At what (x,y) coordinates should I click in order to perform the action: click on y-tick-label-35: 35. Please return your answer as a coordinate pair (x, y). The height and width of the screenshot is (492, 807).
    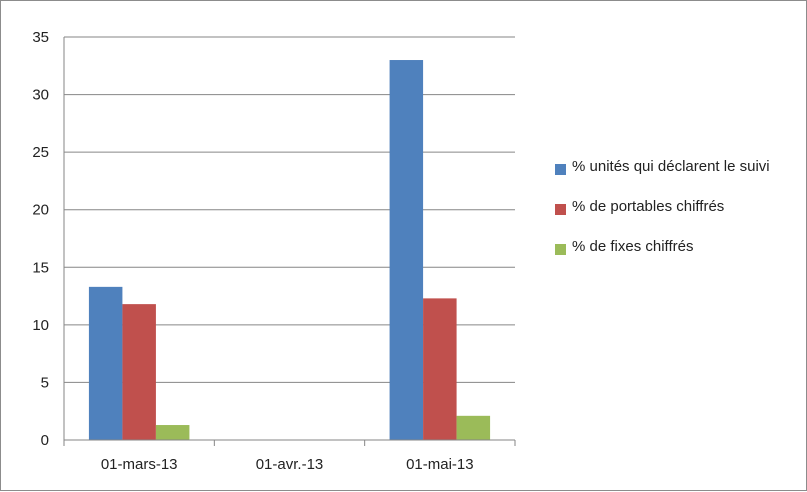
    Looking at the image, I should click on (40, 37).